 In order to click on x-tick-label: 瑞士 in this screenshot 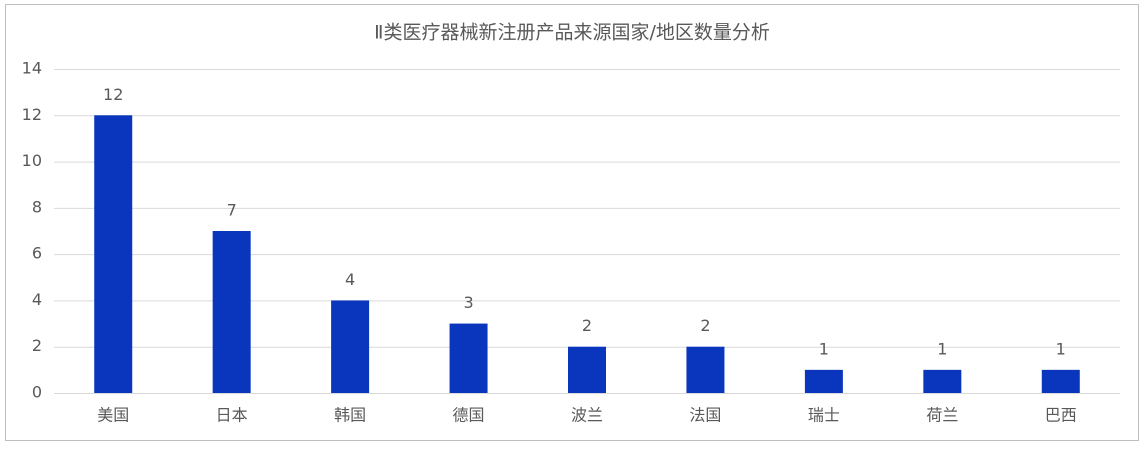, I will do `click(824, 415)`.